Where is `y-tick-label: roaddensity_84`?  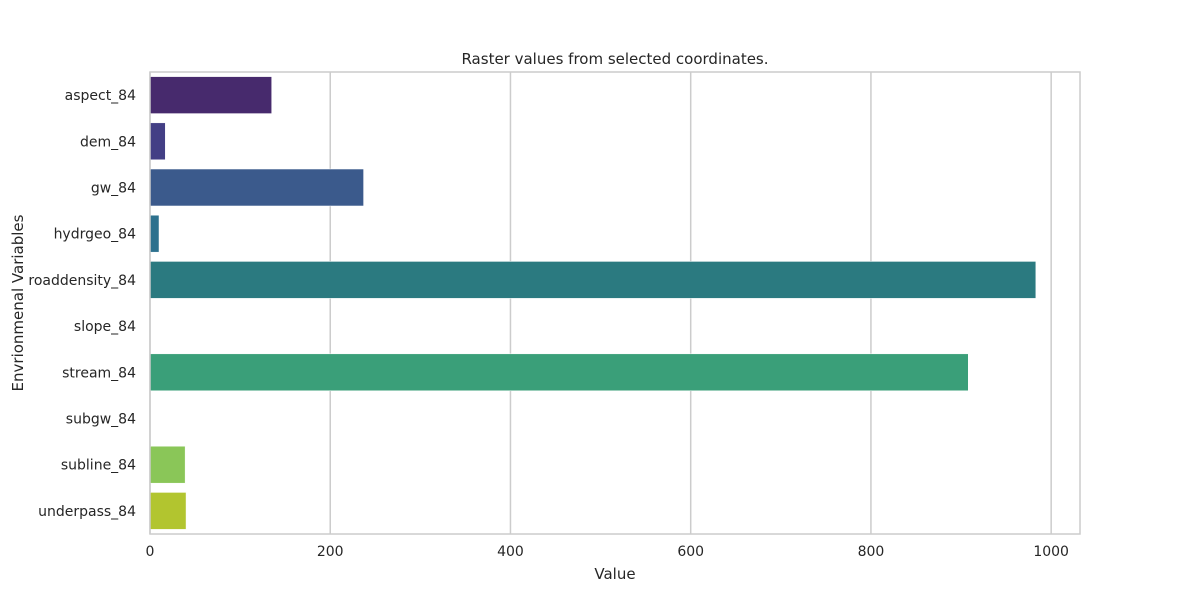 y-tick-label: roaddensity_84 is located at coordinates (82, 281).